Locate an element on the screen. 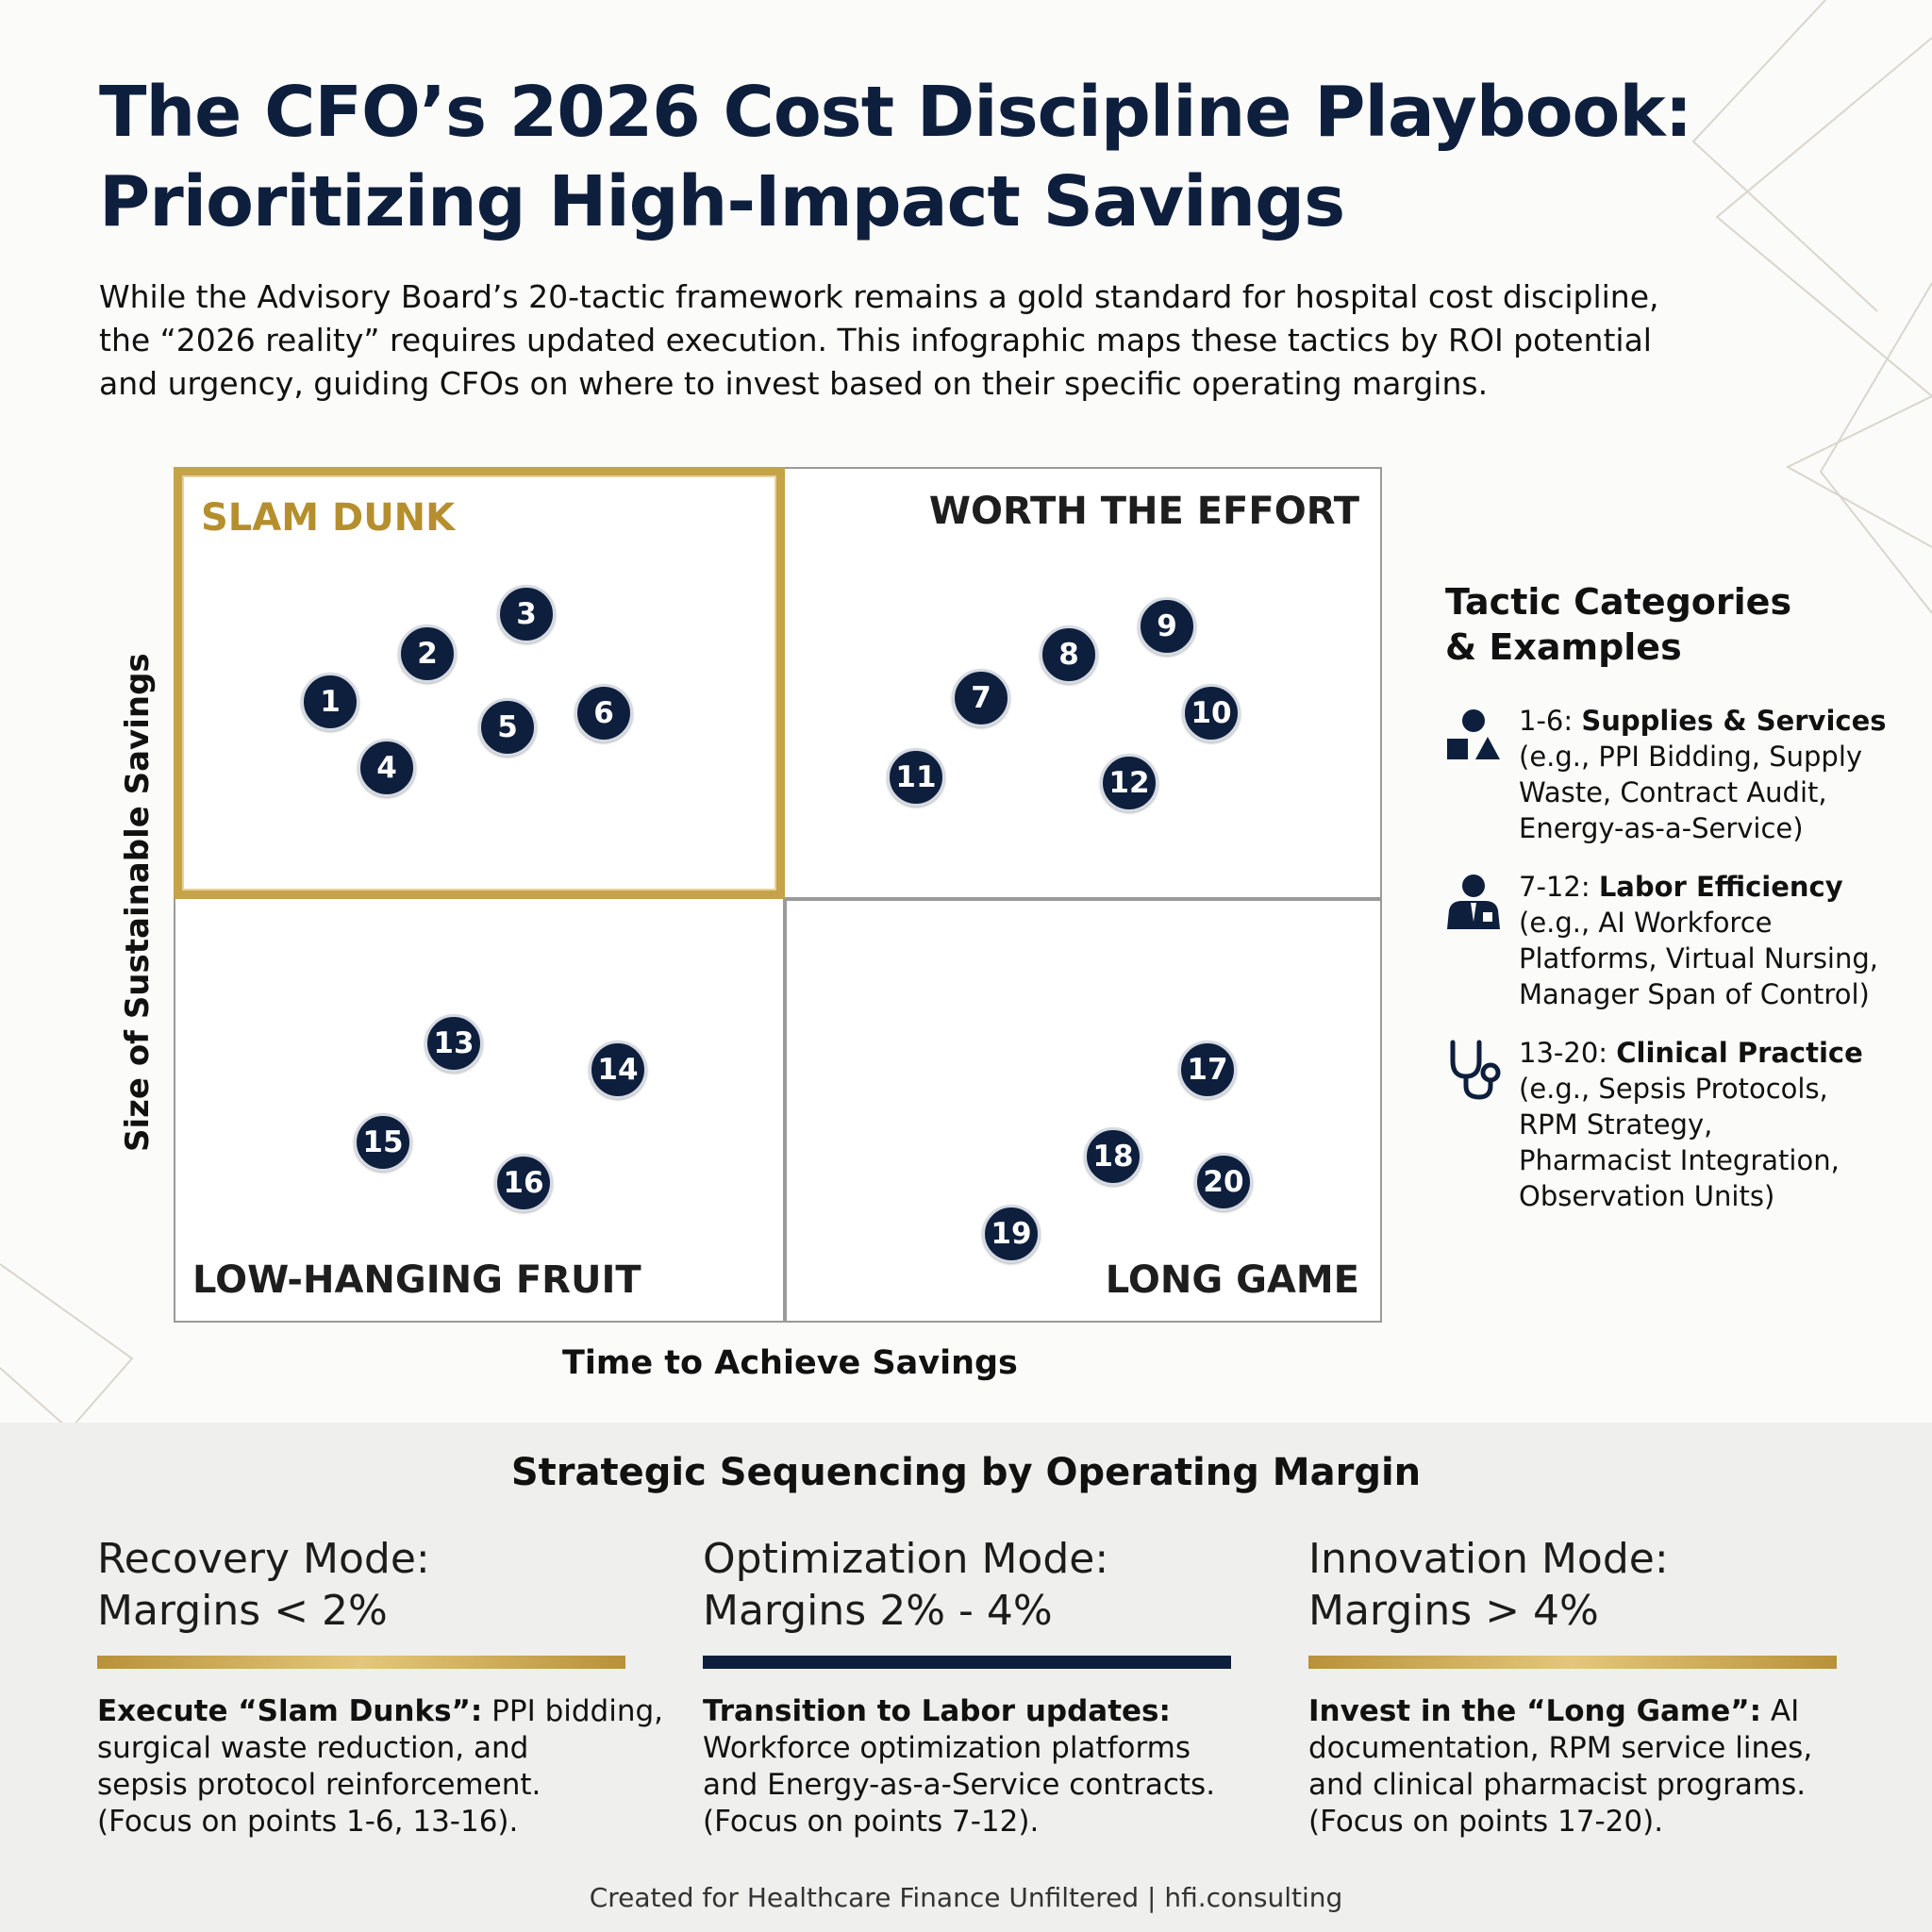 The image size is (1932, 1932). title-line-1: The CFO’s 2026 Cost Discipline Playbook: is located at coordinates (895, 113).